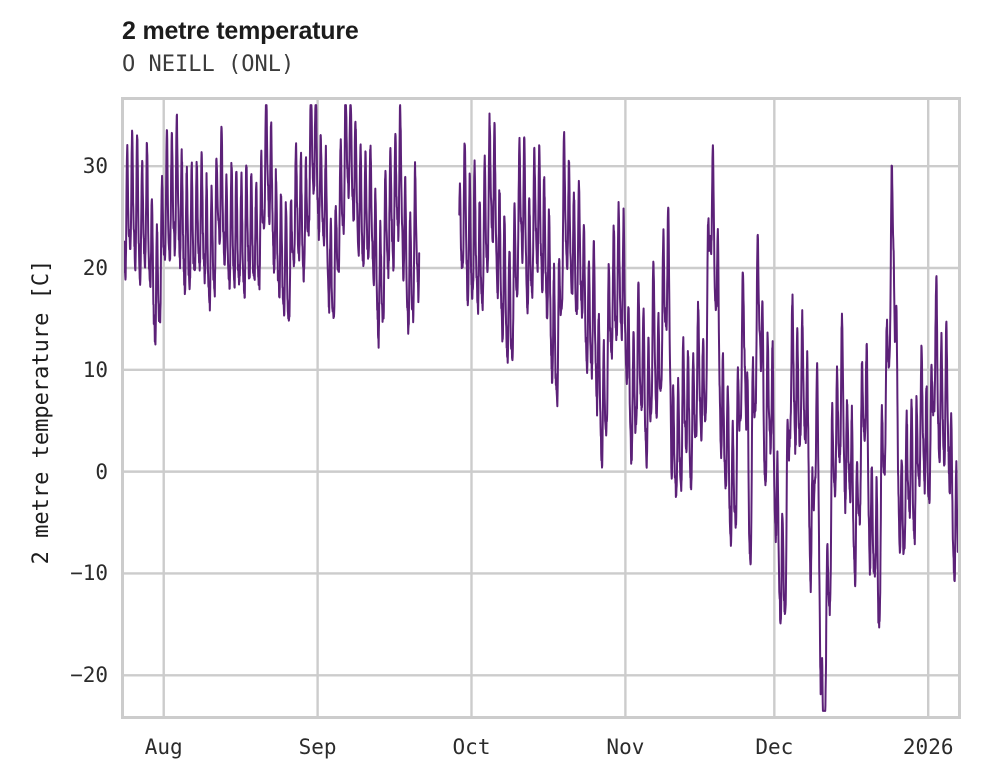  Describe the element at coordinates (240, 31) in the screenshot. I see `page-title: 2 metre temperature` at that location.